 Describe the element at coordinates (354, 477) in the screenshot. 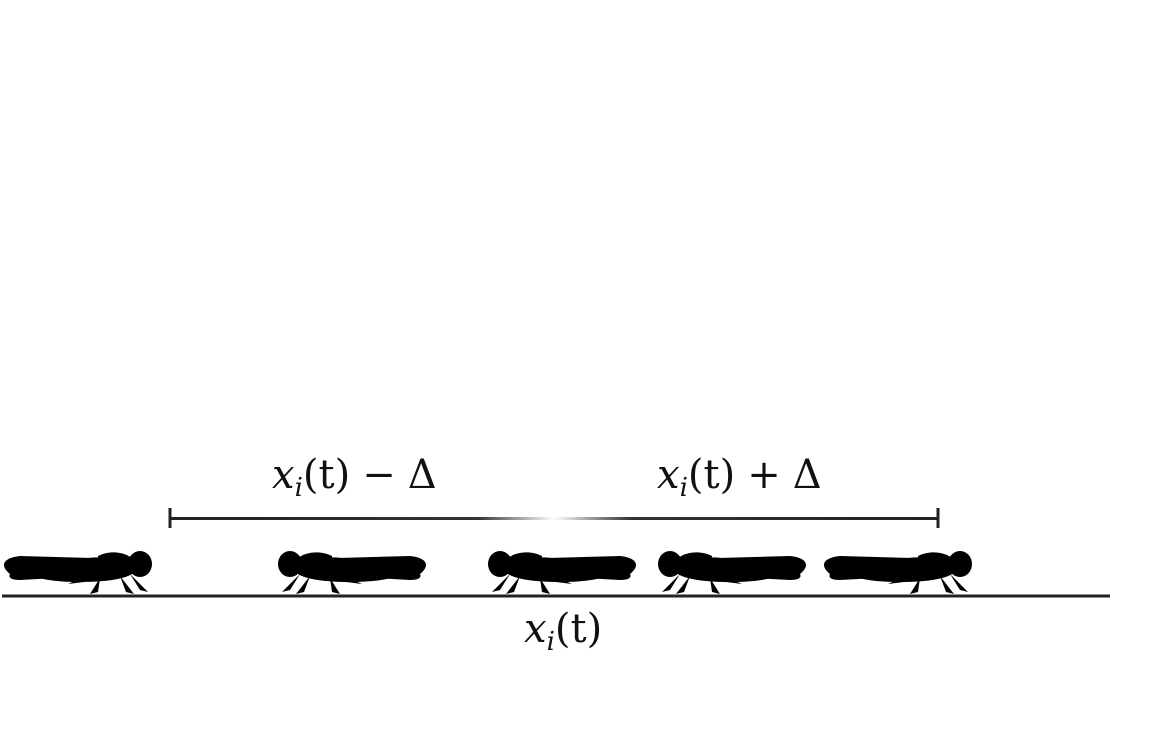

I see `label-left-bound: xi(t) − Δ` at that location.